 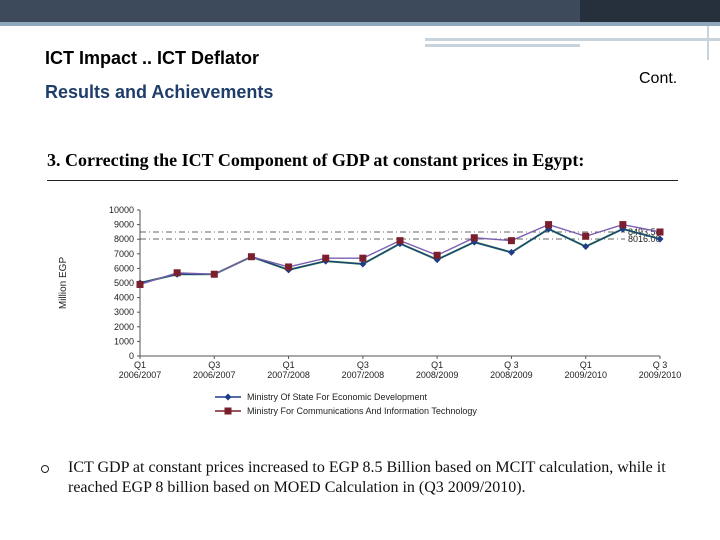 I want to click on y-tick-label: 2000, so click(x=124, y=327).